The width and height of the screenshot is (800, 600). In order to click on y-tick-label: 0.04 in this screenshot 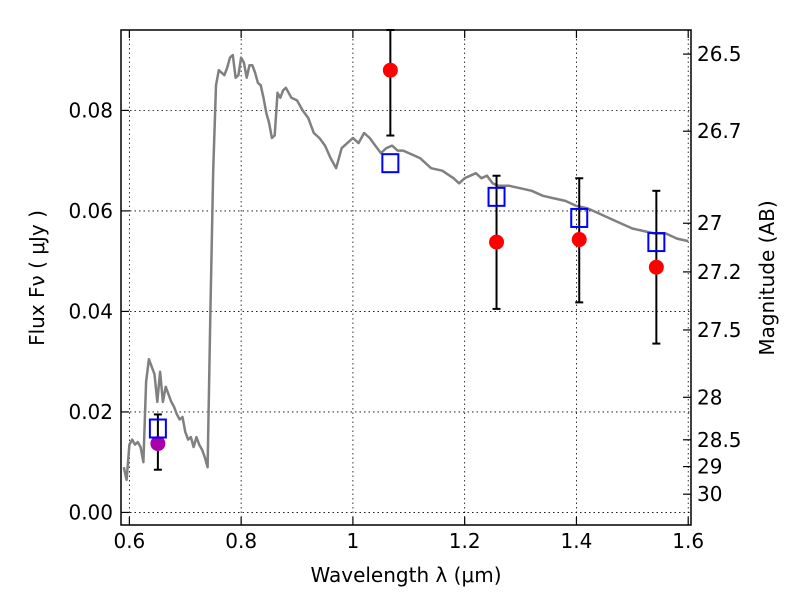, I will do `click(90, 311)`.